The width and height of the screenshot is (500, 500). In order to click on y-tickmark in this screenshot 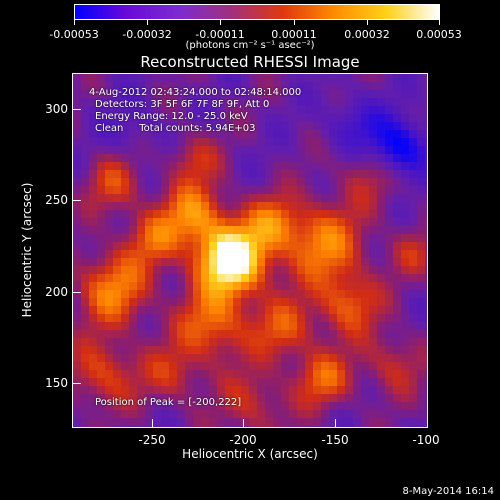, I will do `click(77, 200)`.